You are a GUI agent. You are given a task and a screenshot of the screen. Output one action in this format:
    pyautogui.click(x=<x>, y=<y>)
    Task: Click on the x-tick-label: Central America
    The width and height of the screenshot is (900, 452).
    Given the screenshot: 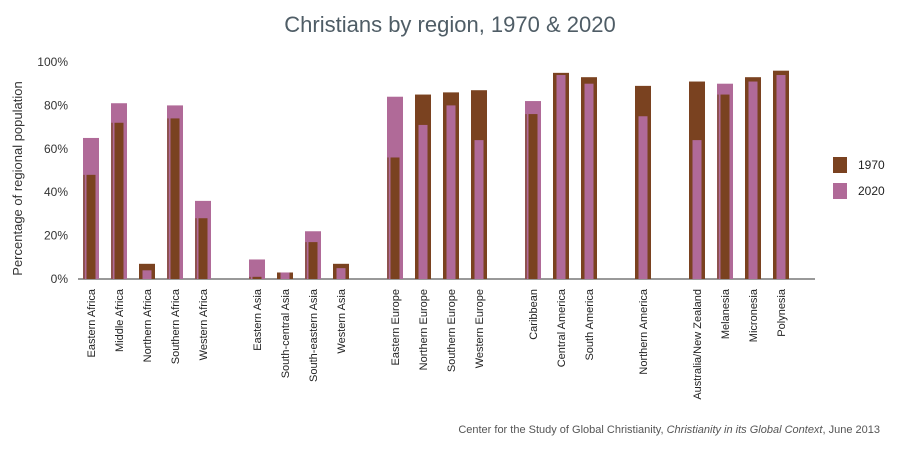 What is the action you would take?
    pyautogui.click(x=562, y=327)
    